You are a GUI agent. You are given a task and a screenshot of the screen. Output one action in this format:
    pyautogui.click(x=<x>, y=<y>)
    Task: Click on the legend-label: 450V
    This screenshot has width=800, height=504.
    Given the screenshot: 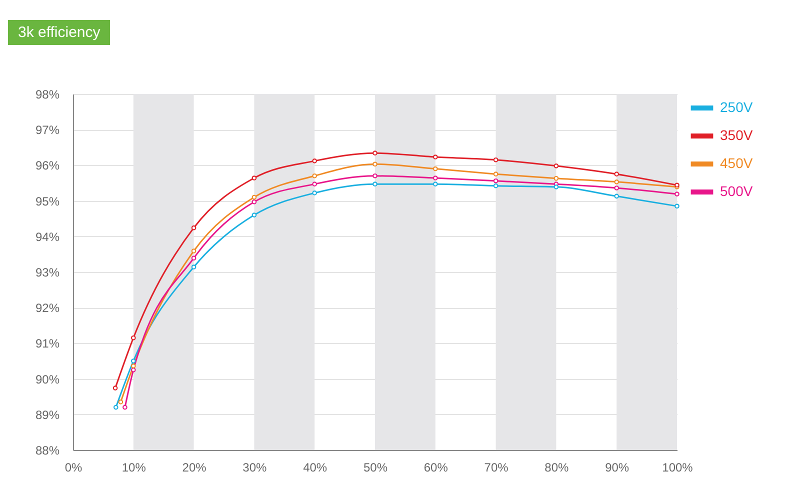 What is the action you would take?
    pyautogui.click(x=737, y=163)
    